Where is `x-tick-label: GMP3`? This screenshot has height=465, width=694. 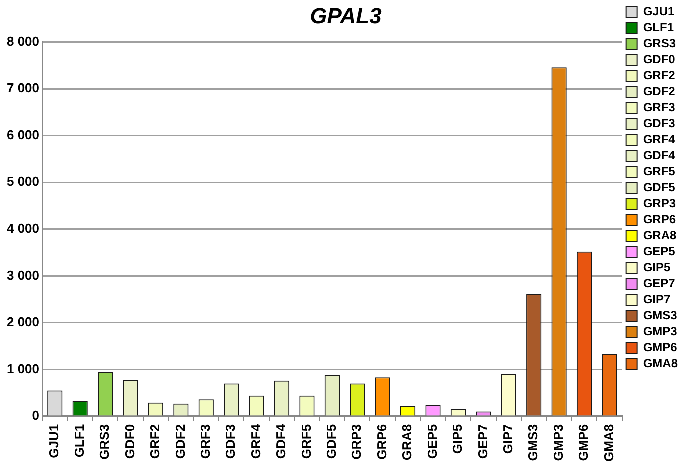
x-tick-label: GMP3 is located at coordinates (558, 443).